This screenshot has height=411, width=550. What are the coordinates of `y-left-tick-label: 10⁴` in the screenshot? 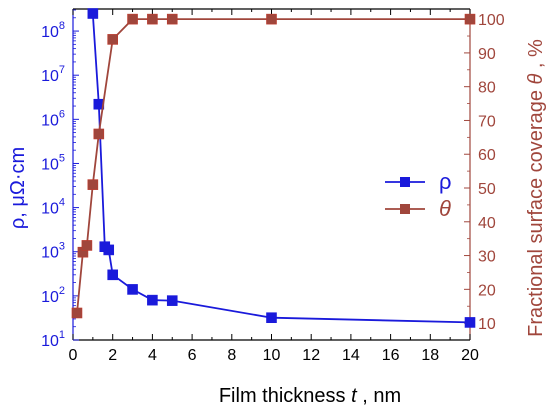 It's located at (53, 207).